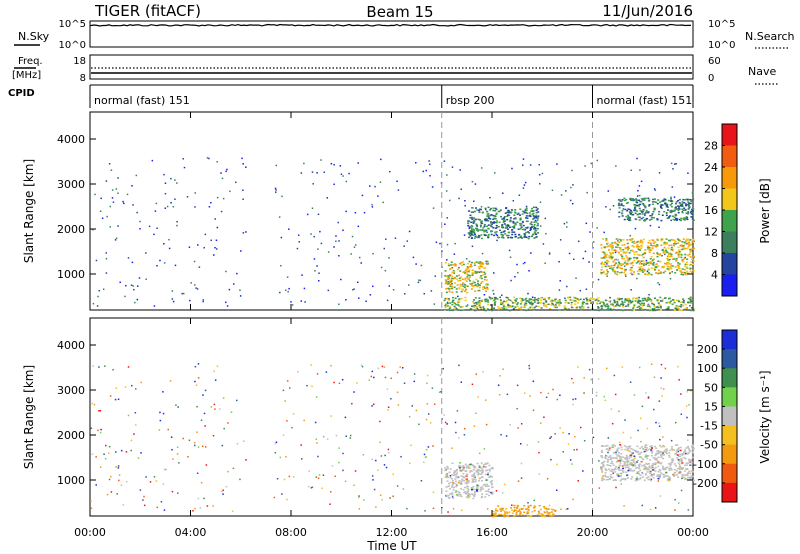 This screenshot has width=800, height=554. I want to click on power-ylabel: Slant Range [km], so click(29, 211).